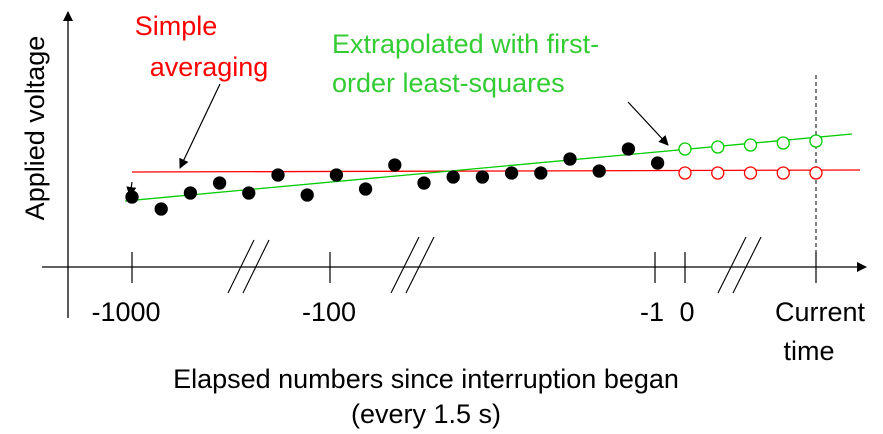 Image resolution: width=883 pixels, height=434 pixels. Describe the element at coordinates (209, 67) in the screenshot. I see `simple-averaging-label-line2: averaging` at that location.